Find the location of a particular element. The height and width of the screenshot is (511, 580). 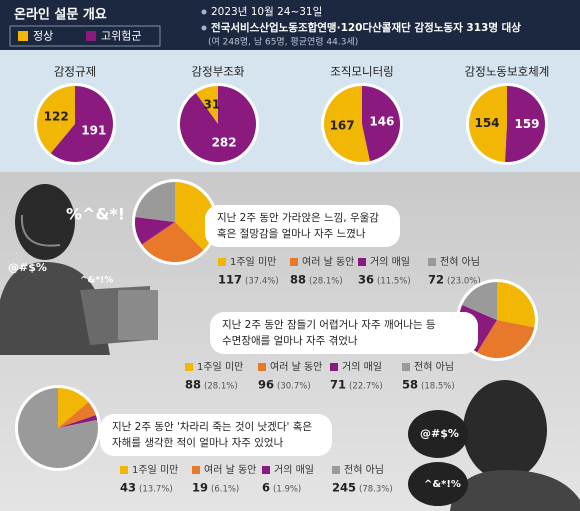

value-label: 6 is located at coordinates (266, 488).